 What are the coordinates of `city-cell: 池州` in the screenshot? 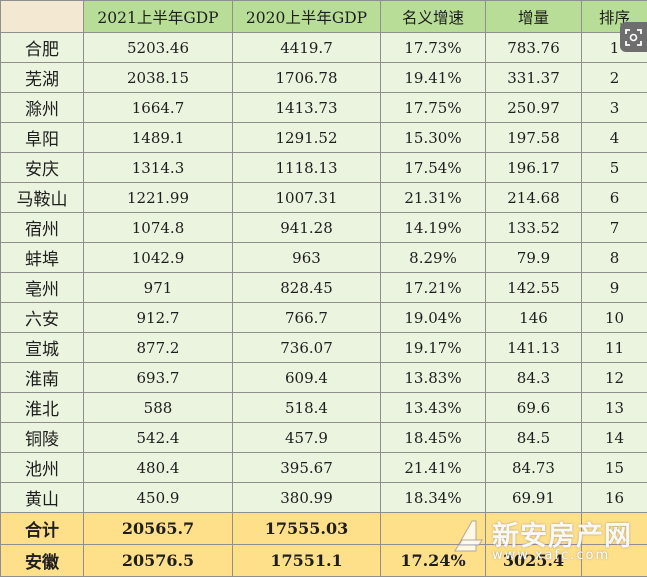 It's located at (42, 467).